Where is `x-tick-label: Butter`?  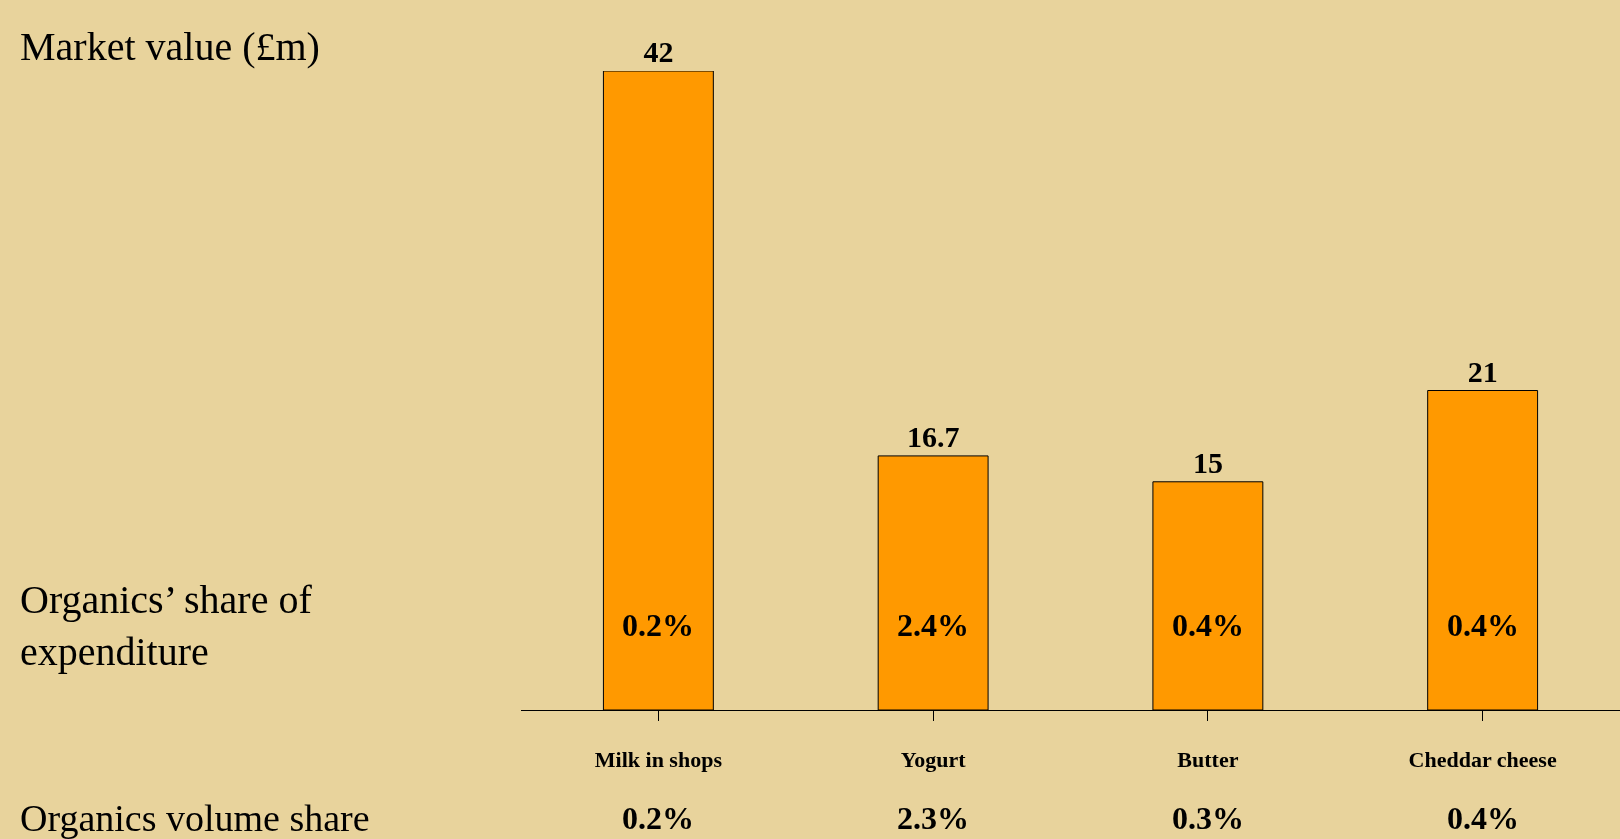
x-tick-label: Butter is located at coordinates (1208, 760).